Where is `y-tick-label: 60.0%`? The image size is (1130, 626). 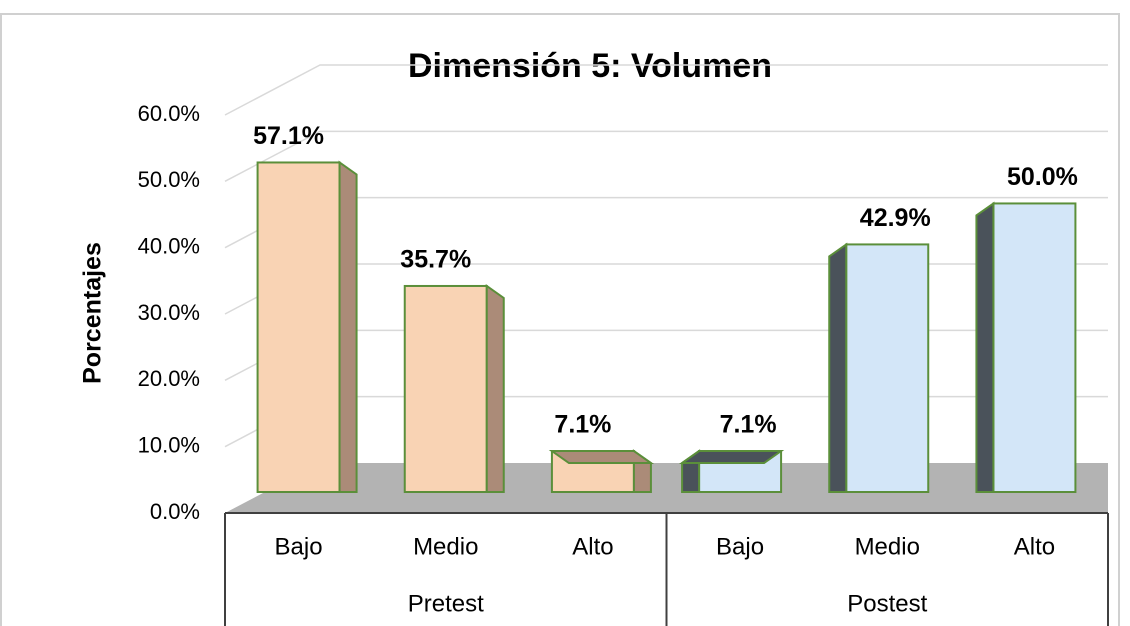
y-tick-label: 60.0% is located at coordinates (169, 113).